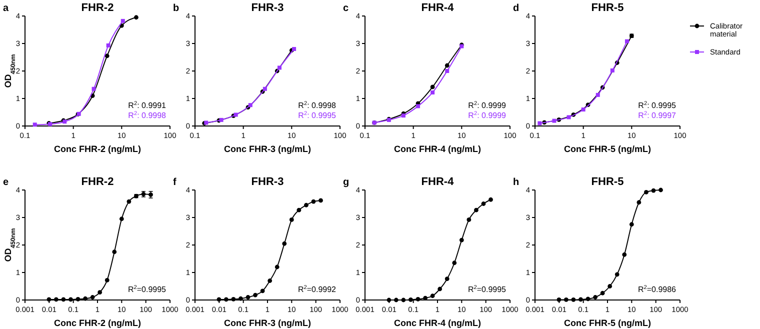  I want to click on text: h, so click(516, 182).